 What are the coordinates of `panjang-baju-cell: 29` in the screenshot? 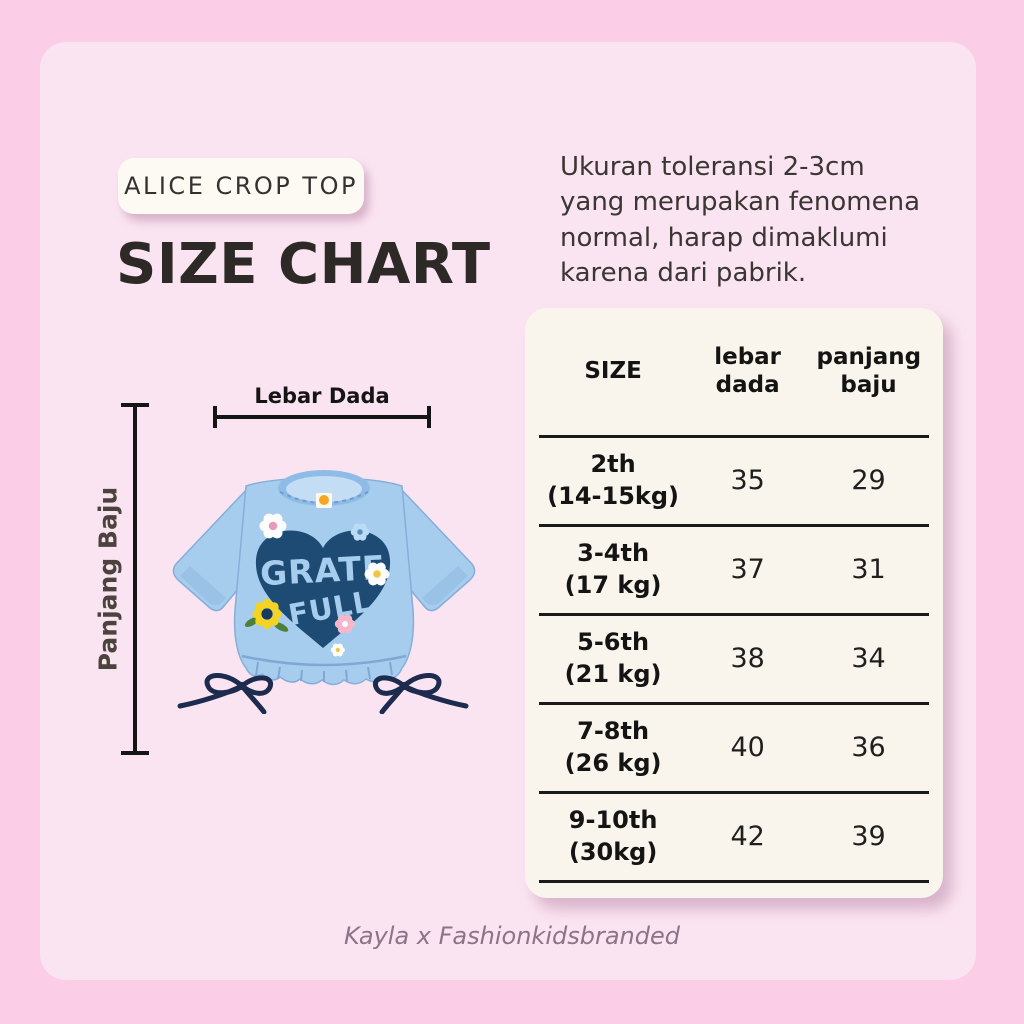 It's located at (868, 480).